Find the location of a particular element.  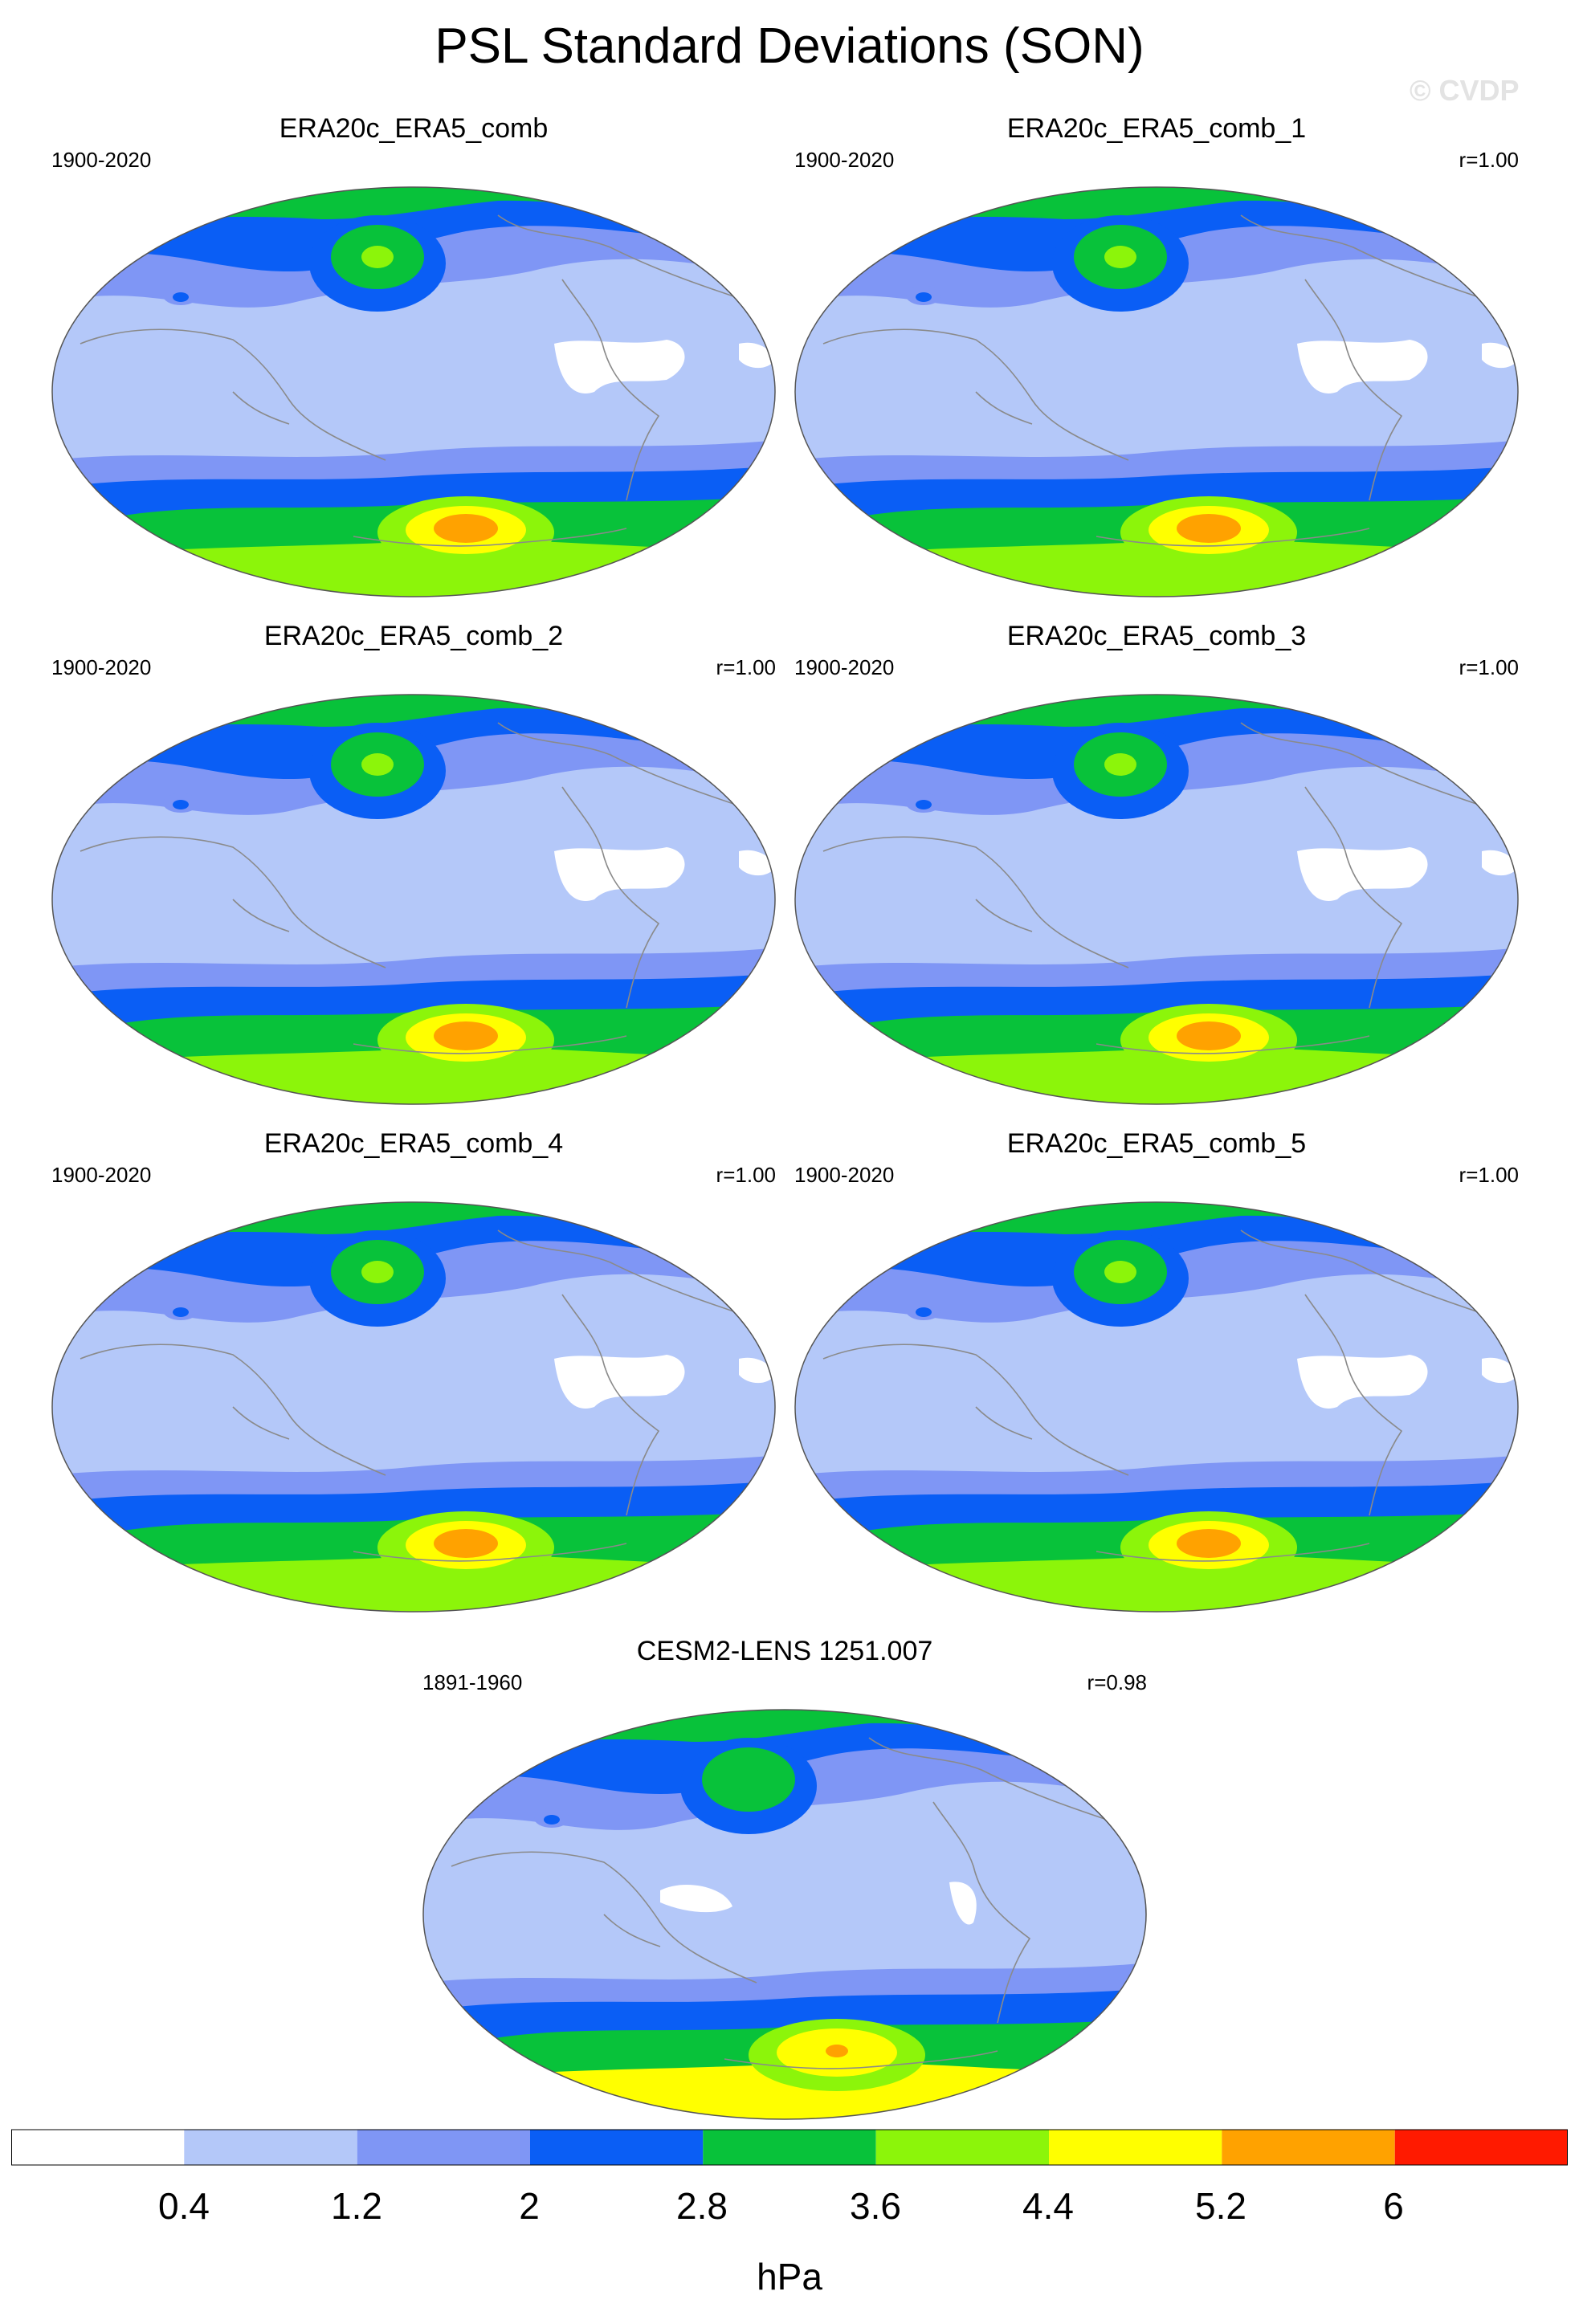

panel-title: ERA20c_ERA5_comb_3 is located at coordinates (1156, 636).